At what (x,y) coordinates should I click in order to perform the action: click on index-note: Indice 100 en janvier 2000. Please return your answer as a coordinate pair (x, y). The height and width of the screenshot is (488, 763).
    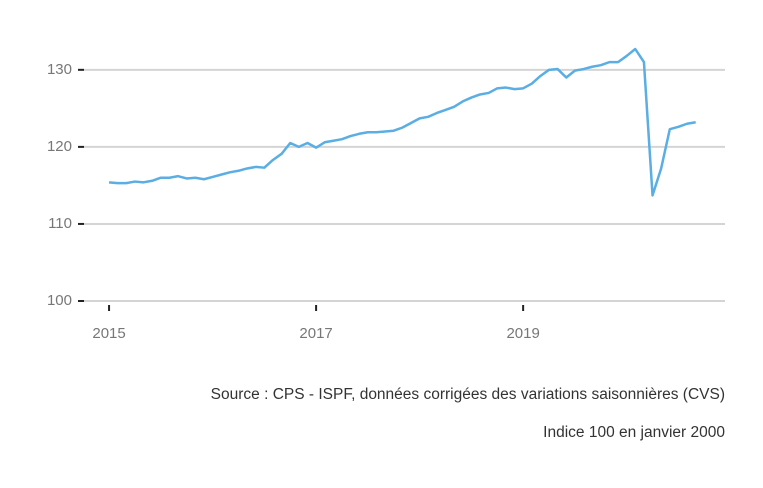
    Looking at the image, I should click on (634, 432).